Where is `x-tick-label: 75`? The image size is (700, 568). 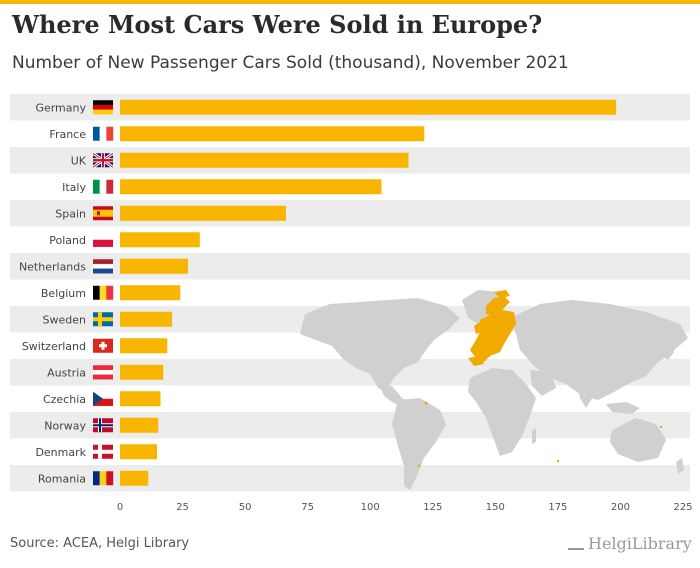 x-tick-label: 75 is located at coordinates (307, 507).